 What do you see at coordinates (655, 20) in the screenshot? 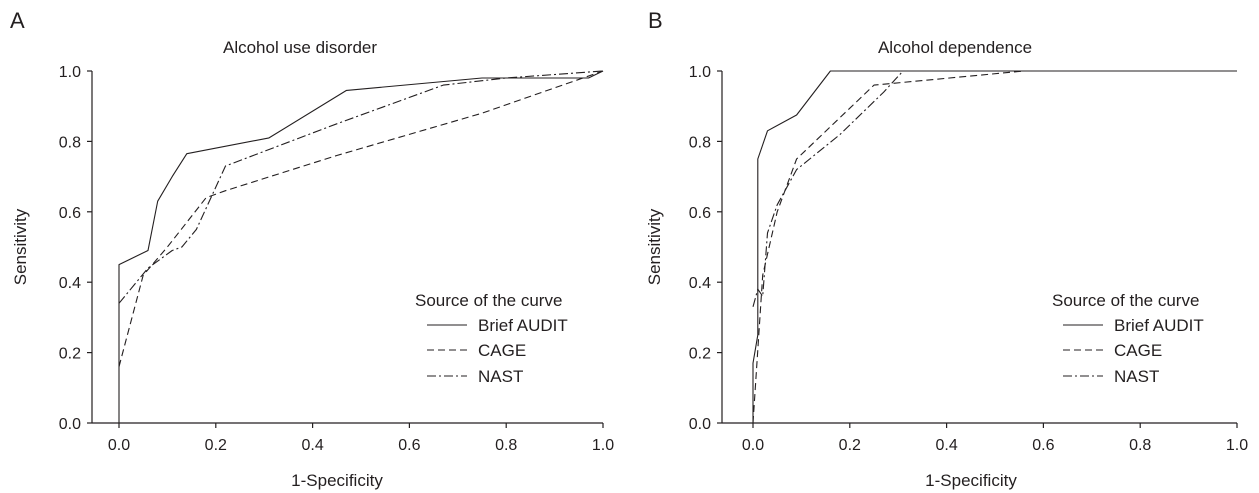
I see `panel-letter: B` at bounding box center [655, 20].